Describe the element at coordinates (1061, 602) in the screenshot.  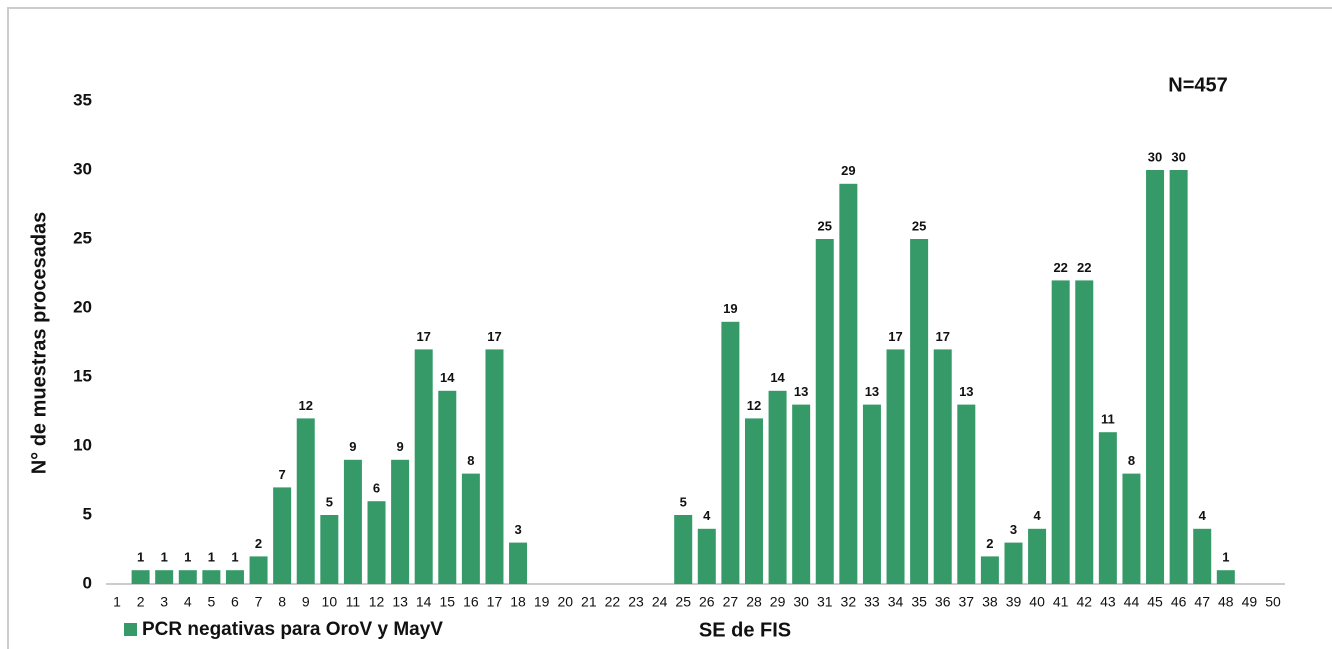
I see `x-tick-label: 41` at that location.